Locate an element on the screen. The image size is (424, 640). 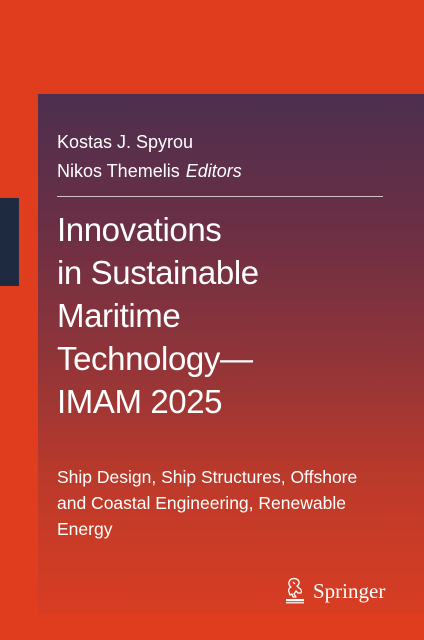
springer-horse-icon is located at coordinates (295, 590).